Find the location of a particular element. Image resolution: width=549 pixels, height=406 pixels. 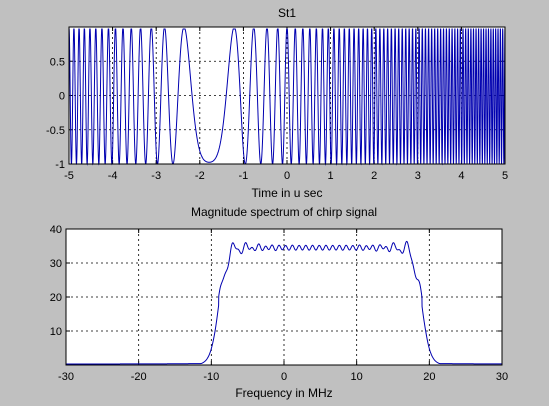

p1-ytick-label: 0 is located at coordinates (62, 97).